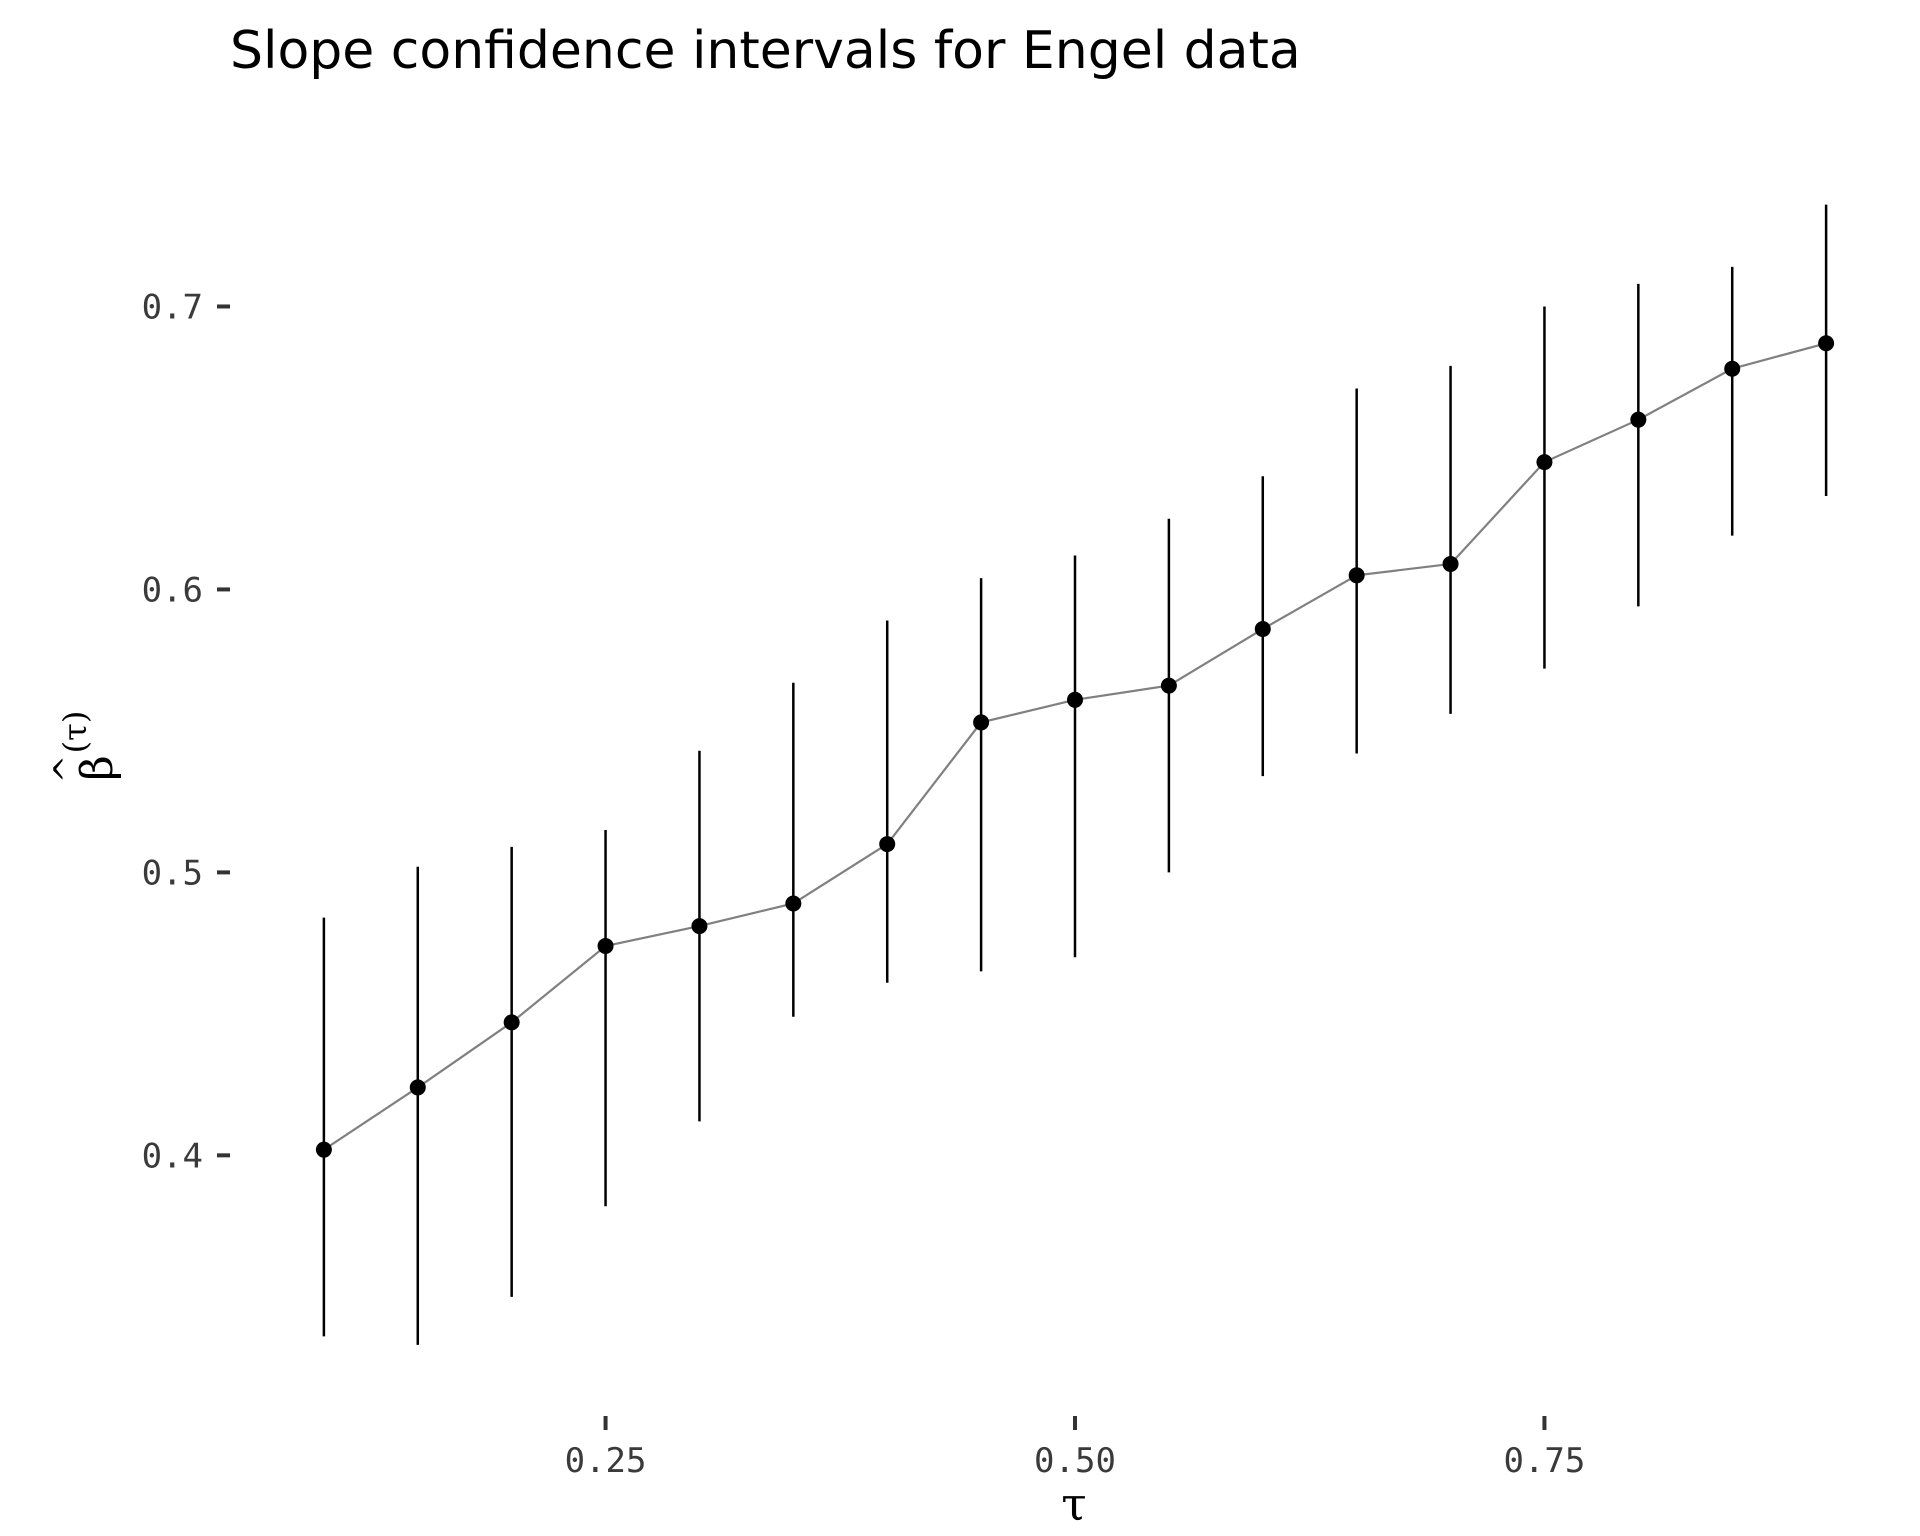 The width and height of the screenshot is (1920, 1536). Describe the element at coordinates (1075, 1461) in the screenshot. I see `x-tick-label: 0.50` at that location.